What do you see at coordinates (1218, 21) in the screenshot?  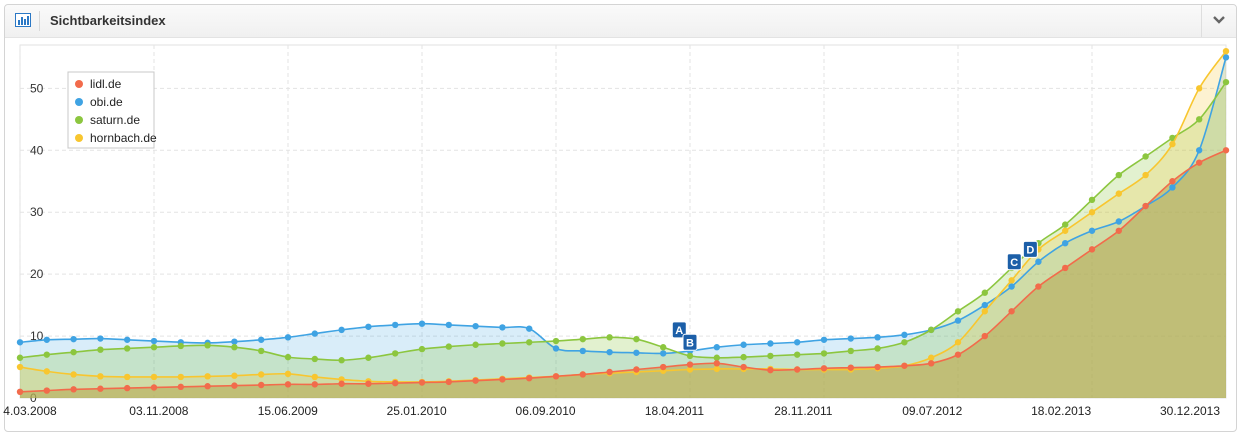 I see `collapse-button` at bounding box center [1218, 21].